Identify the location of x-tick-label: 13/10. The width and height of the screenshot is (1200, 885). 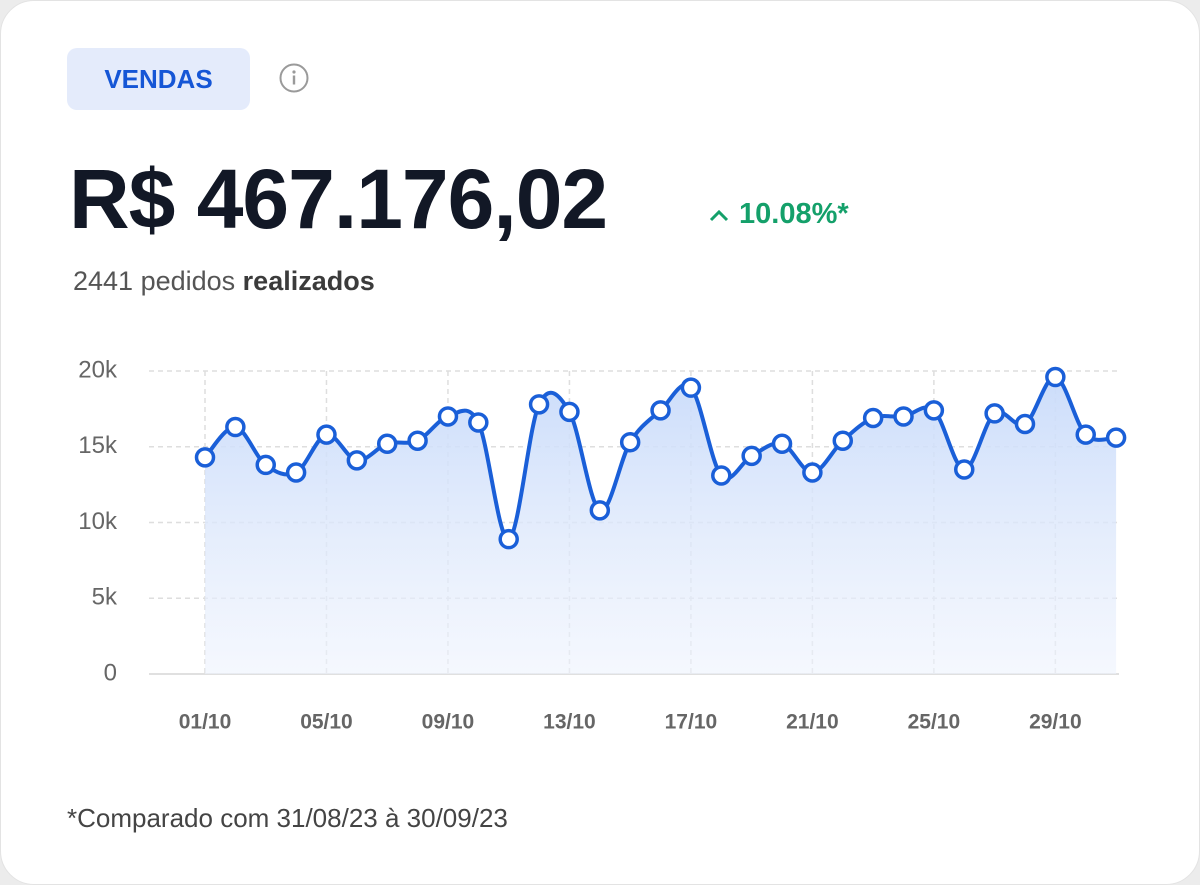
(569, 722).